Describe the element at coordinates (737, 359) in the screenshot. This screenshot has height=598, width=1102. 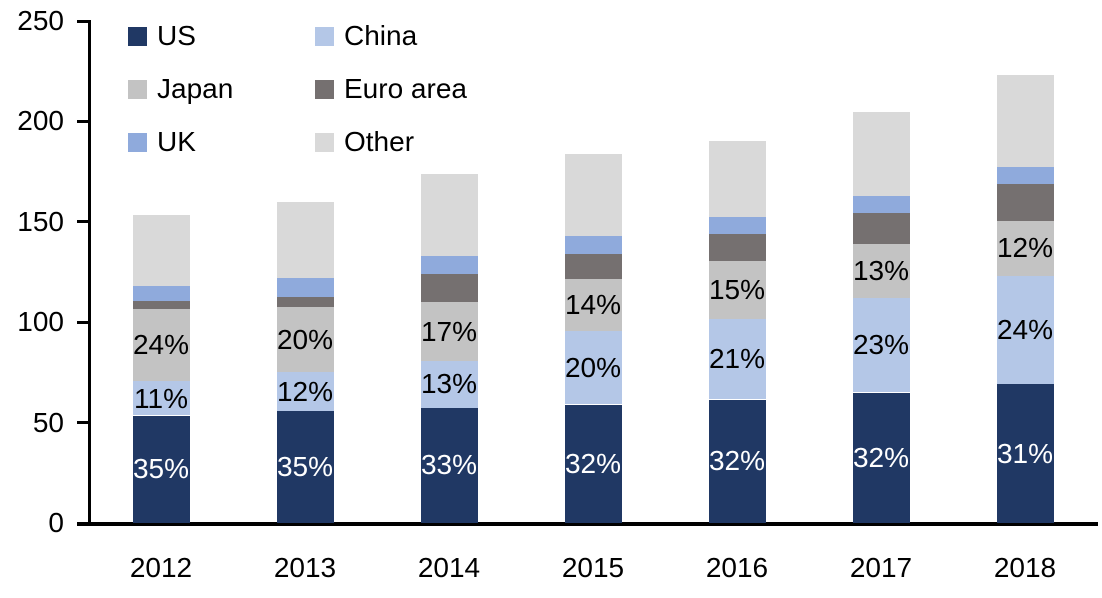
I see `segment-china-2016` at that location.